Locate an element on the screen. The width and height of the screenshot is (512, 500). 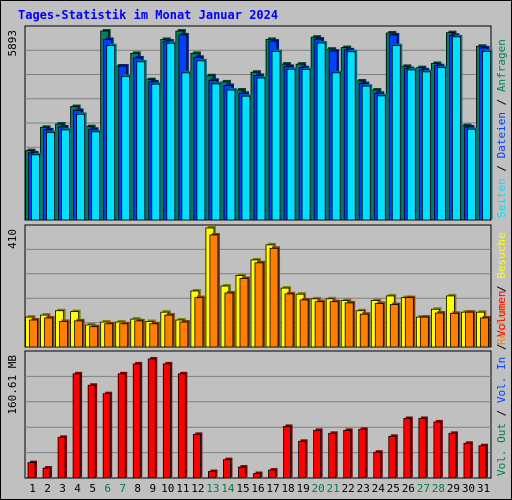
x-tick-label: 27 is located at coordinates (423, 488).